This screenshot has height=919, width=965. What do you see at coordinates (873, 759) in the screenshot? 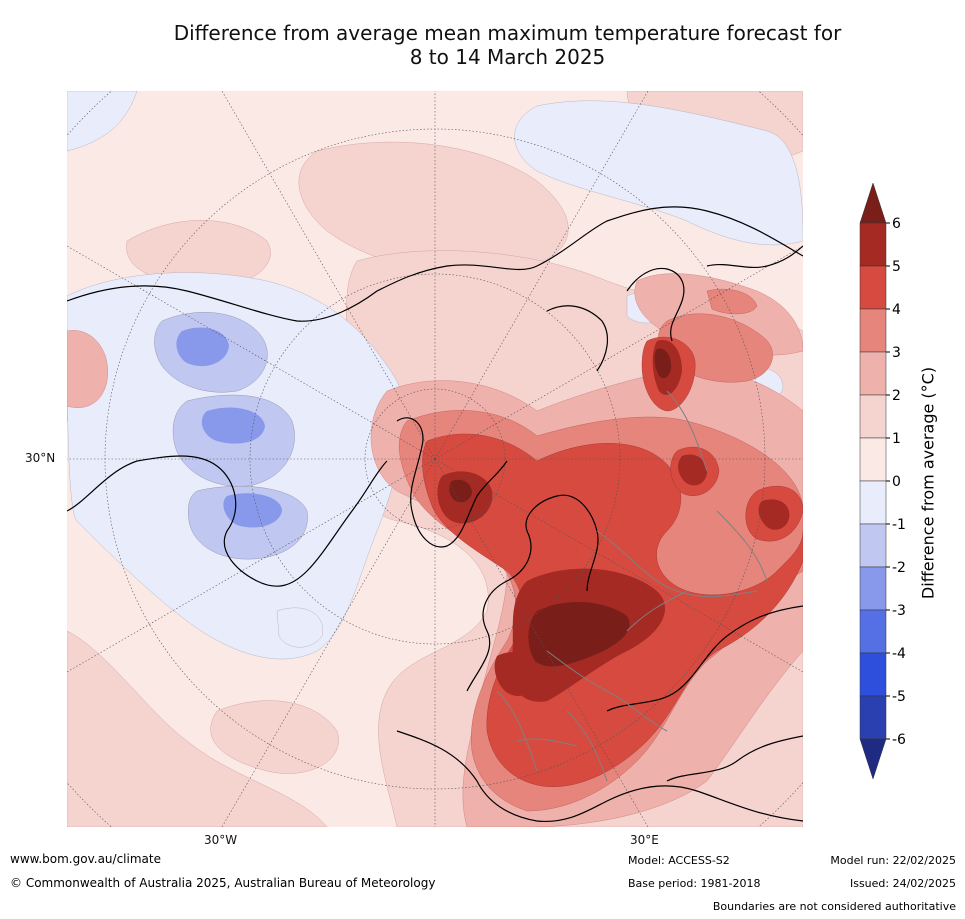
I see `colorbar-arrow-bottom` at bounding box center [873, 759].